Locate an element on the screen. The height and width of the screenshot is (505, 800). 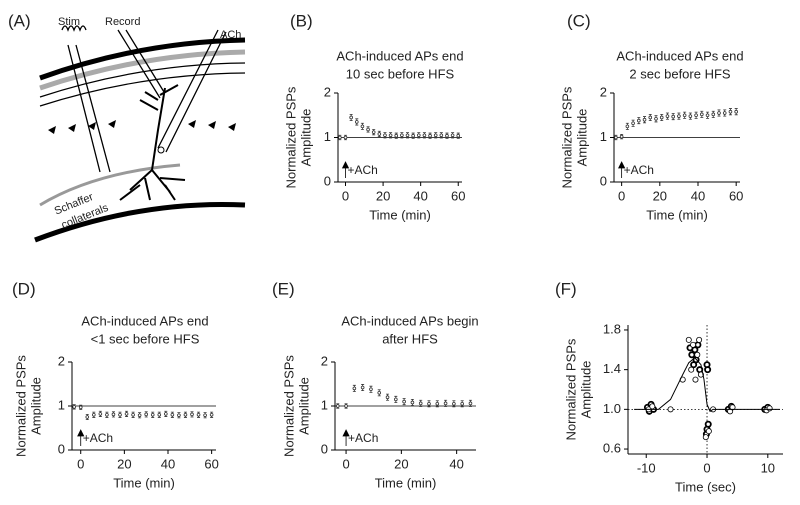
y-tick-label: 1.0 is located at coordinates (612, 408).